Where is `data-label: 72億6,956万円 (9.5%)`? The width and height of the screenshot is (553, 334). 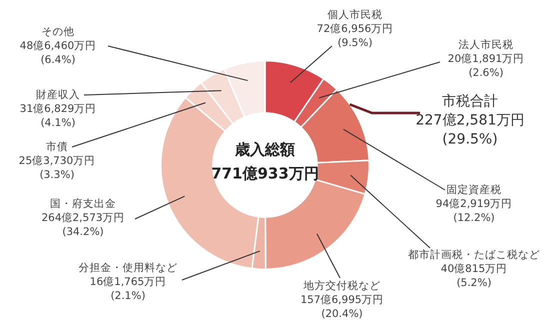
data-label: 72億6,956万円 (9.5%) is located at coordinates (355, 35).